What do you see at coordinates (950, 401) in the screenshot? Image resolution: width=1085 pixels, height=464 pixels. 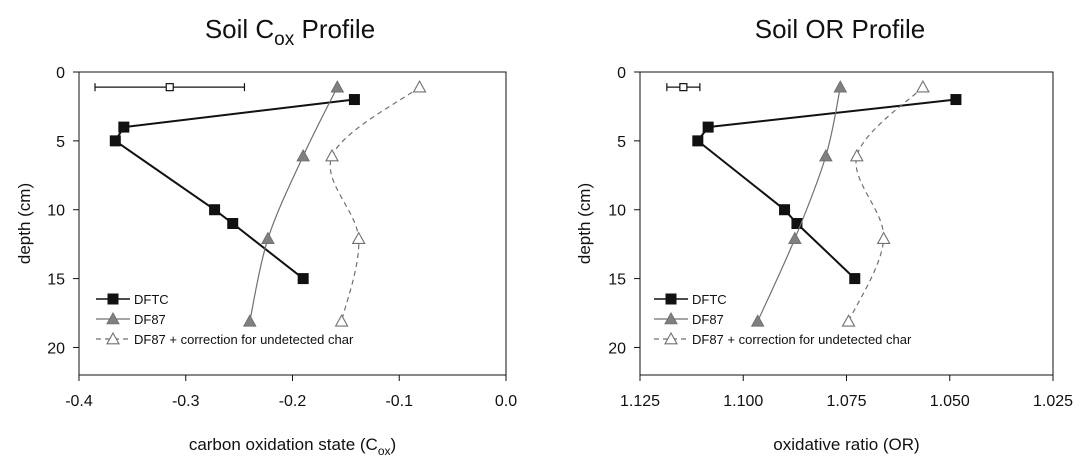 I see `x-tick-label: 1.050` at bounding box center [950, 401].